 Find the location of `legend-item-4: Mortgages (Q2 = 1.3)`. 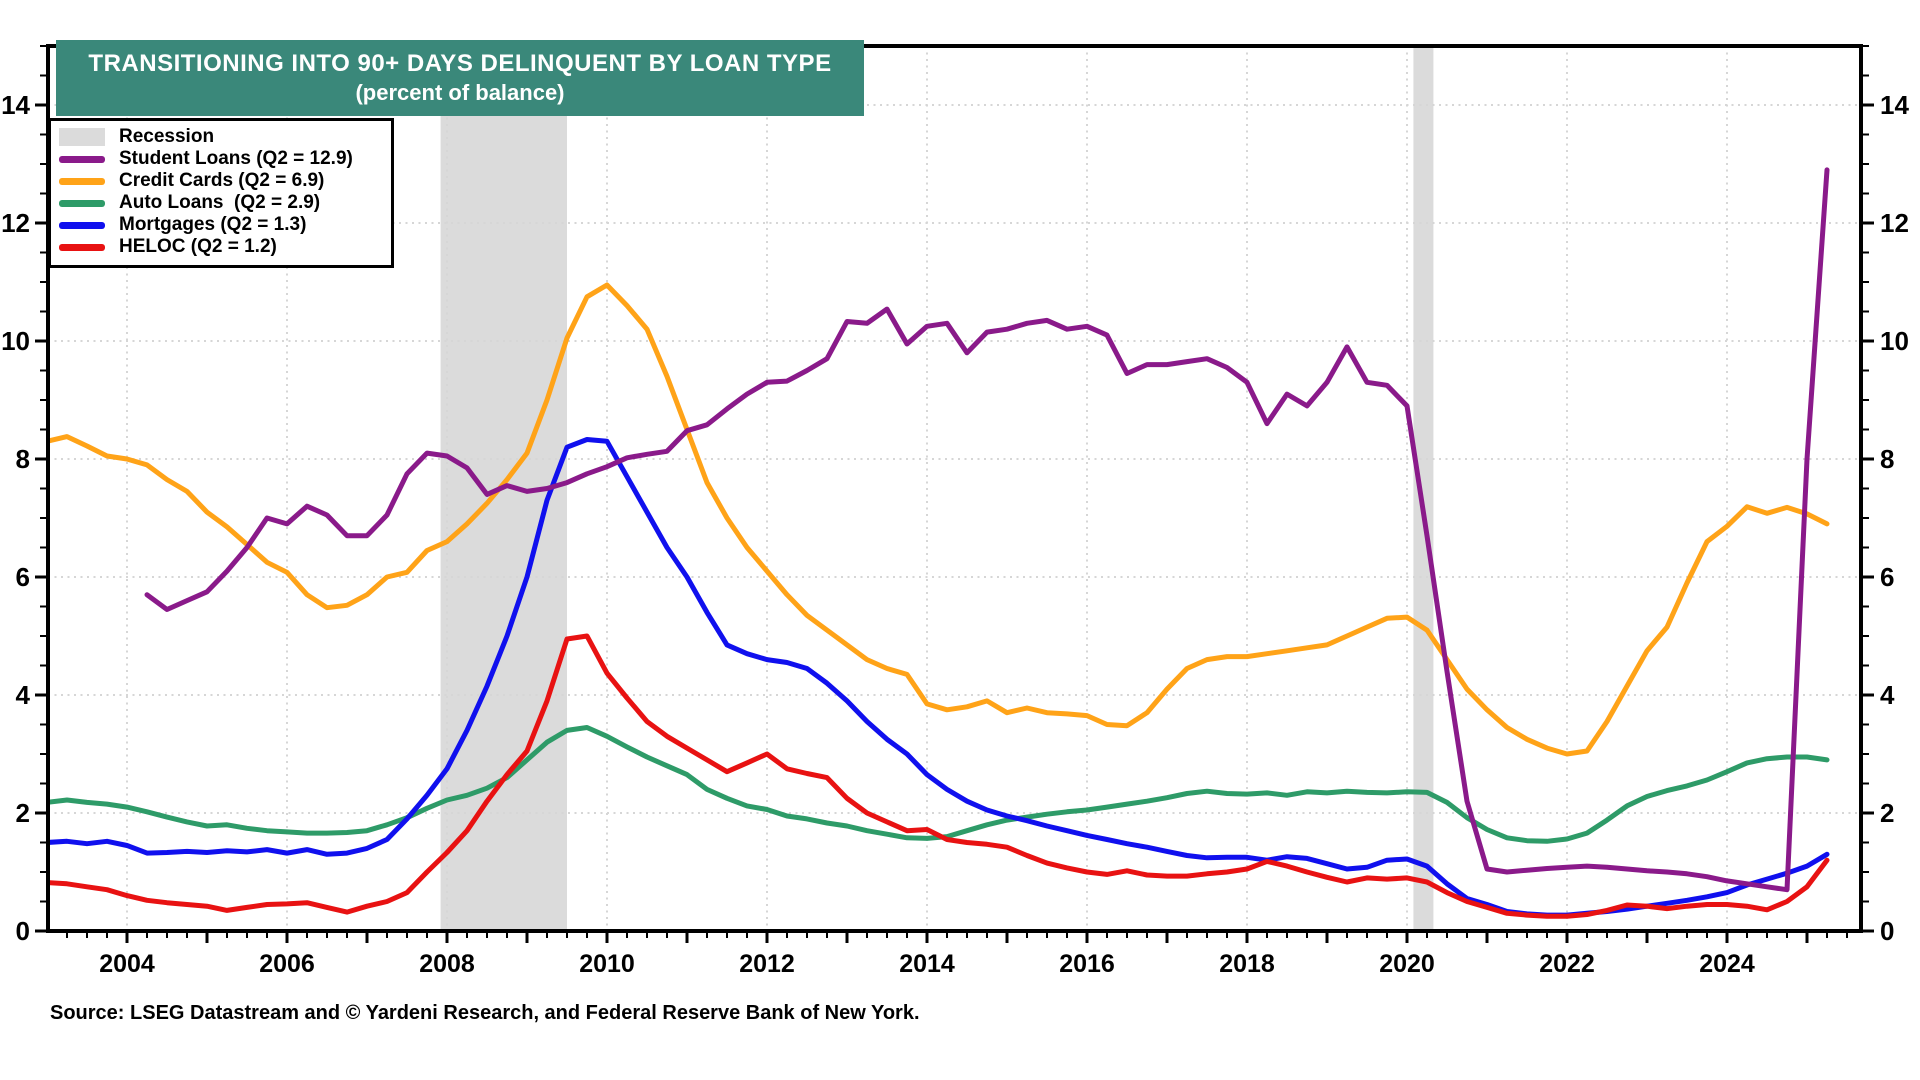

legend-item-4: Mortgages (Q2 = 1.3) is located at coordinates (221, 225).